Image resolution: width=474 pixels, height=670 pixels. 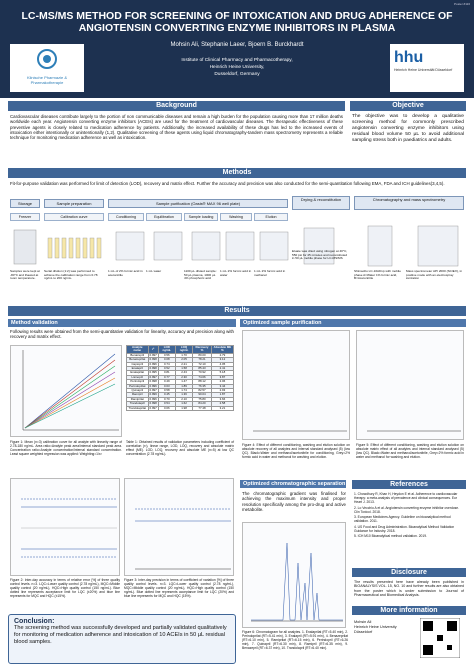 What do you see at coordinates (440, 638) in the screenshot?
I see `qr-code` at bounding box center [440, 638].